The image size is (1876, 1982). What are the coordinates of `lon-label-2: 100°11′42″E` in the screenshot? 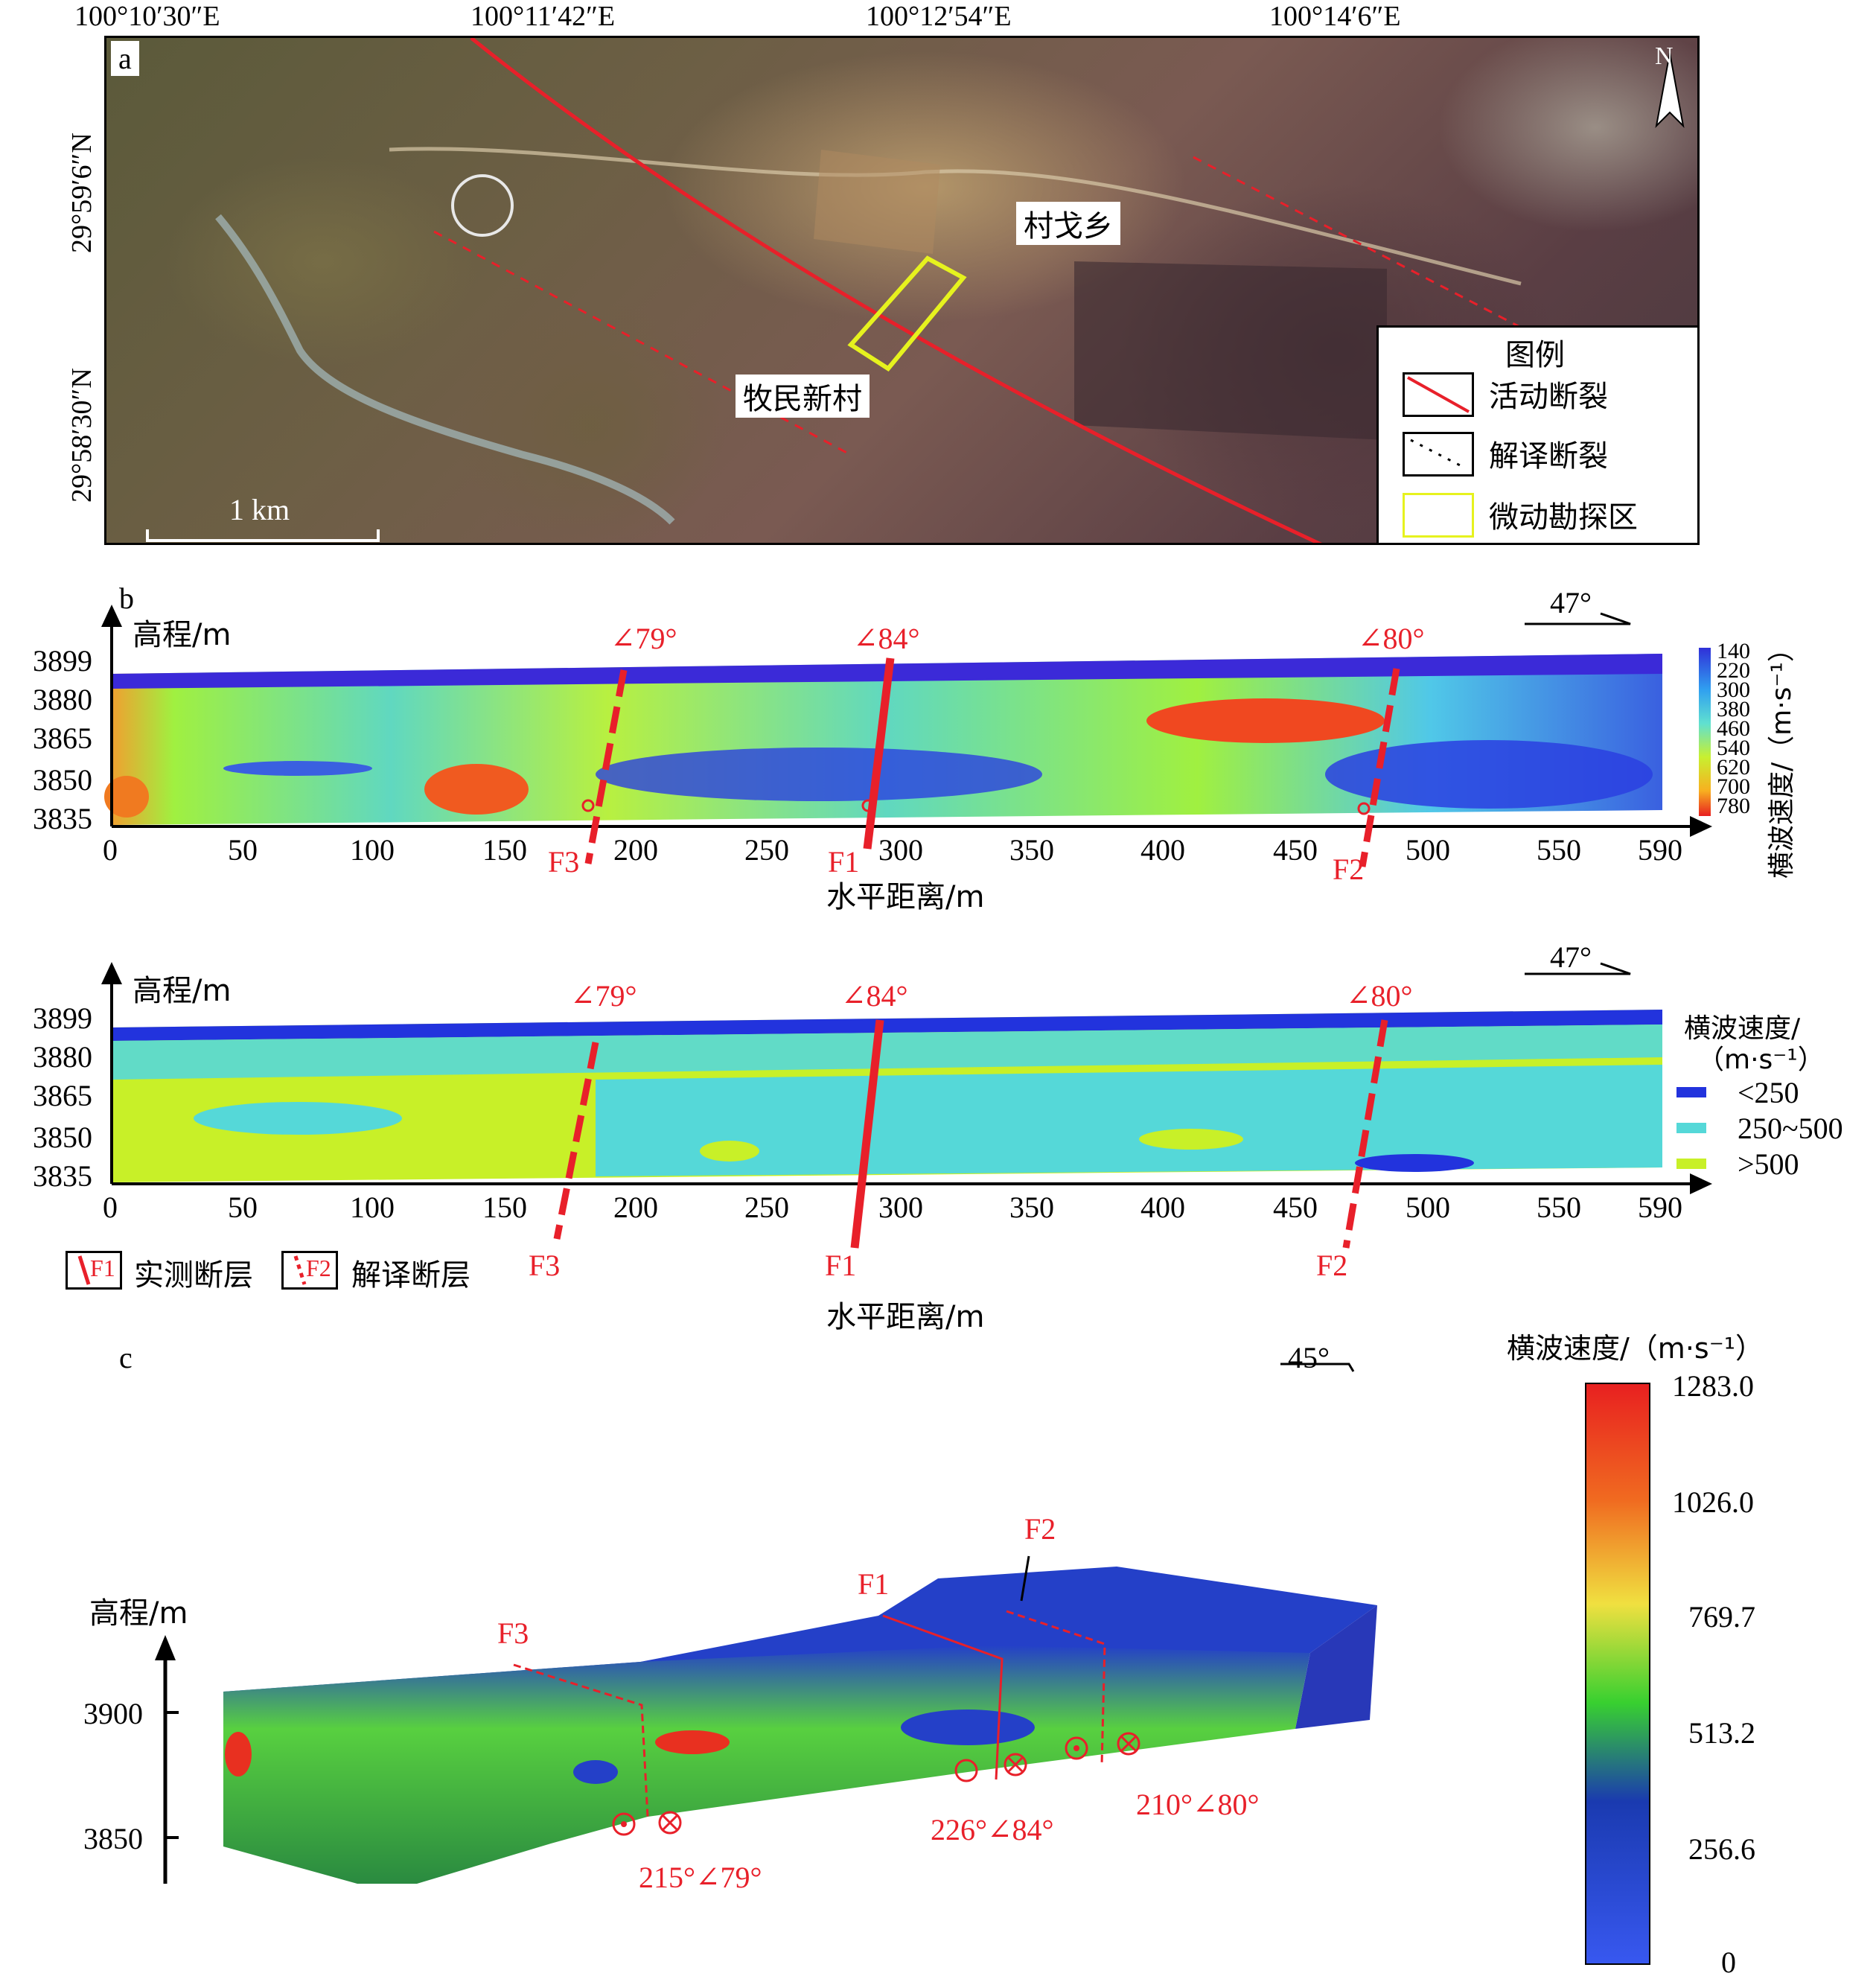 It's located at (543, 16).